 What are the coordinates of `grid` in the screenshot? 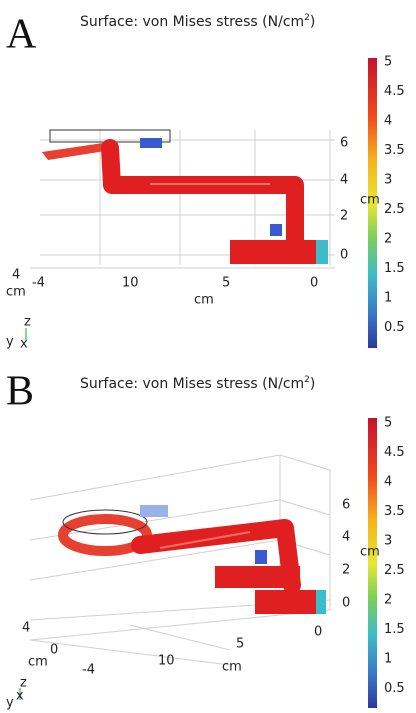 It's located at (182, 199).